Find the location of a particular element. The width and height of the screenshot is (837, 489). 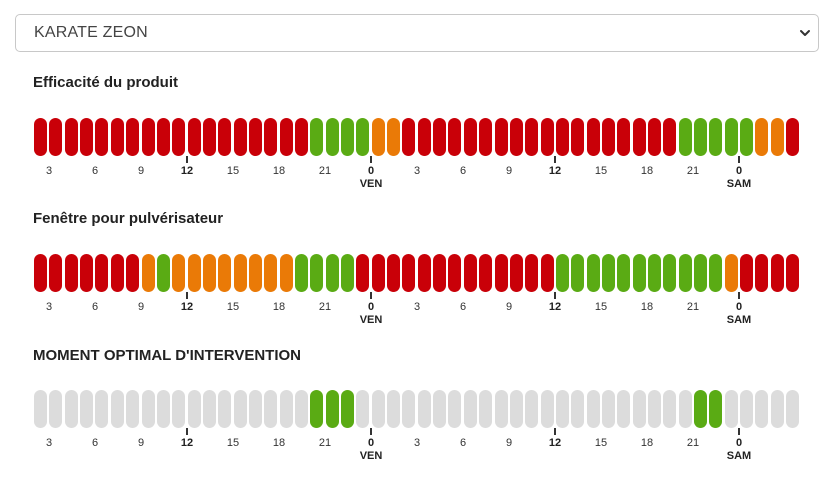

hour-label: 3 is located at coordinates (49, 443).